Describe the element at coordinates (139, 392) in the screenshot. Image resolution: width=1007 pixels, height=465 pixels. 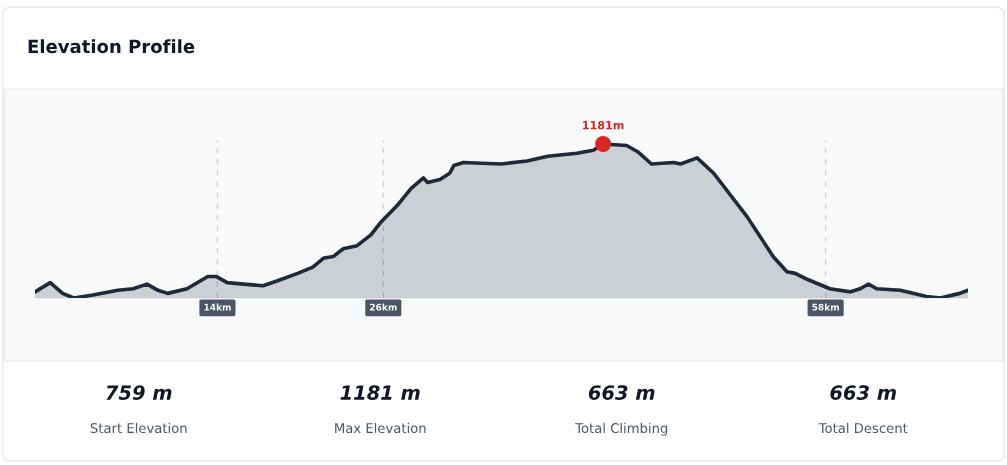
I see `text: 759 m` at that location.